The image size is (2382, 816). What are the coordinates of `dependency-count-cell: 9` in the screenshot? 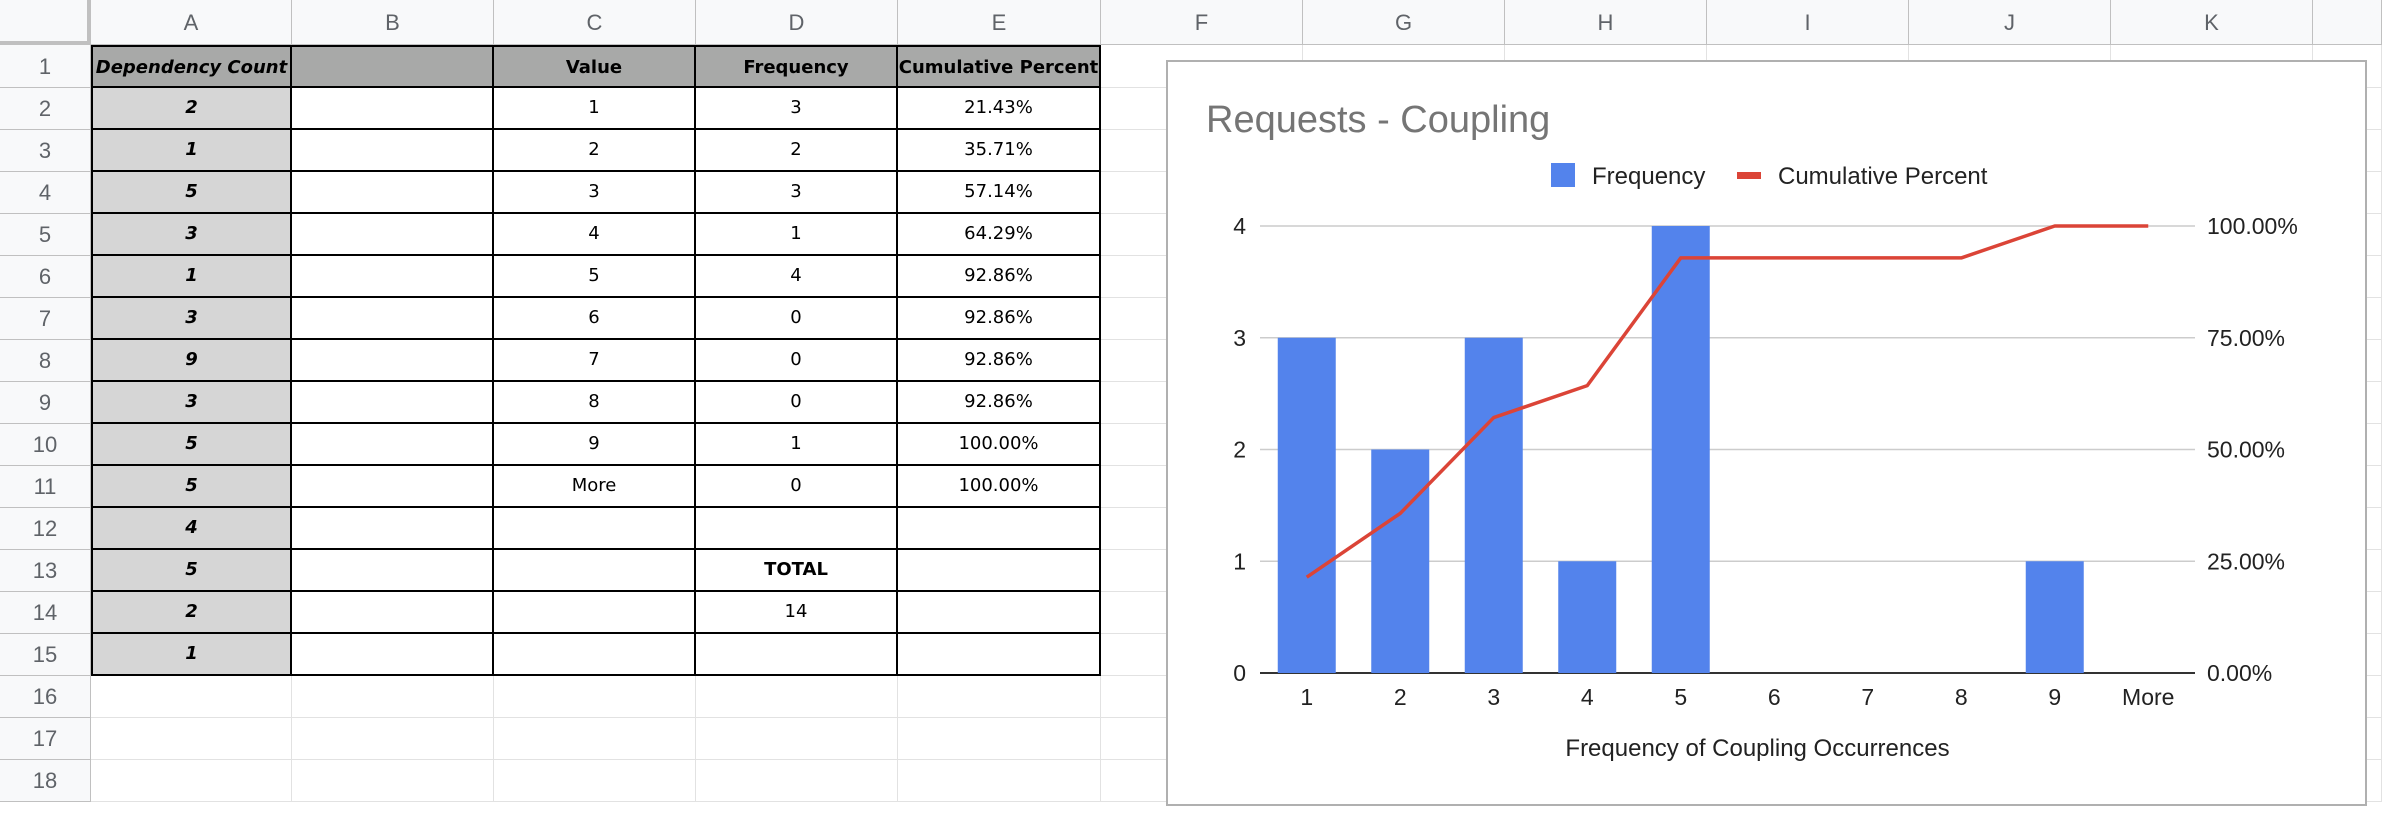 It's located at (191, 361).